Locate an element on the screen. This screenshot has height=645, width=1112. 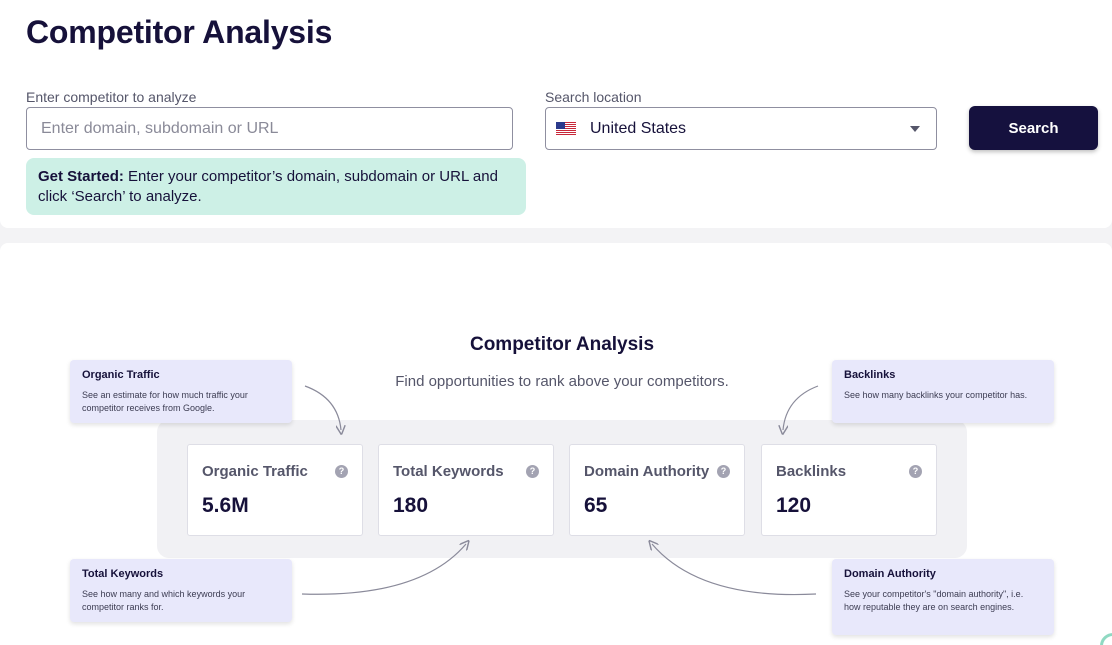
metric-card-total-keywords: Total Keywords 180 ? is located at coordinates (466, 490).